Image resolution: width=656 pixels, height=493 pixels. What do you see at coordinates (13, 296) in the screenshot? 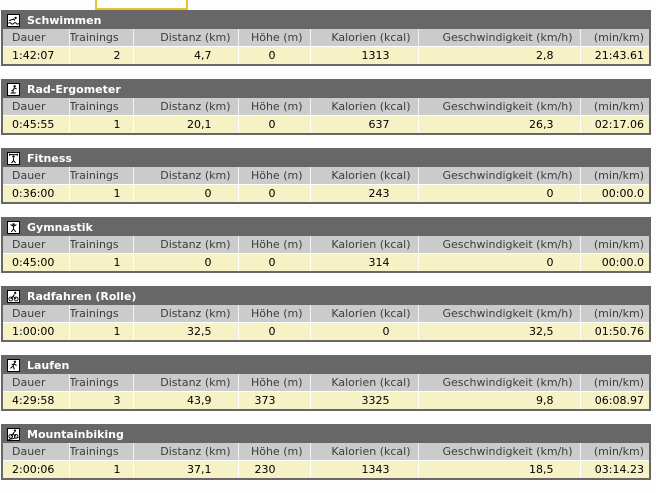
I see `indoor-cycling-icon` at bounding box center [13, 296].